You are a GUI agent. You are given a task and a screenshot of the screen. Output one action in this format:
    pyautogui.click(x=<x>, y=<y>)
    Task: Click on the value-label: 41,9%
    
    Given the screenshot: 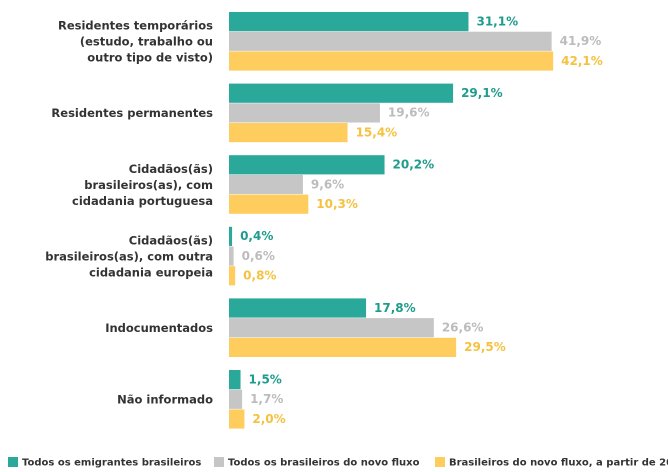 What is the action you would take?
    pyautogui.click(x=581, y=41)
    